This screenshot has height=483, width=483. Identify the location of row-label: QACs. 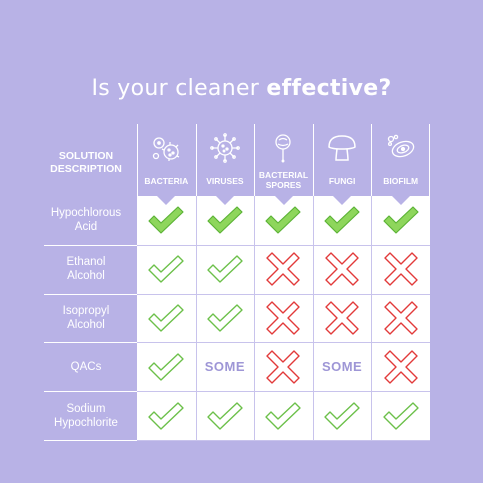
(86, 366).